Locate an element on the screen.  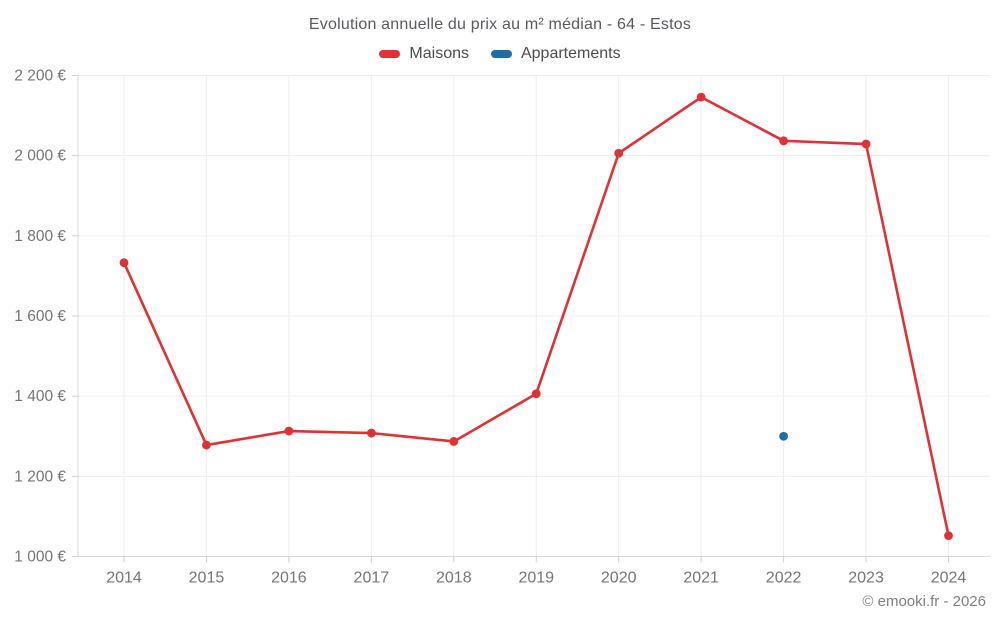
x-axis-tick-label: 2016 is located at coordinates (289, 578).